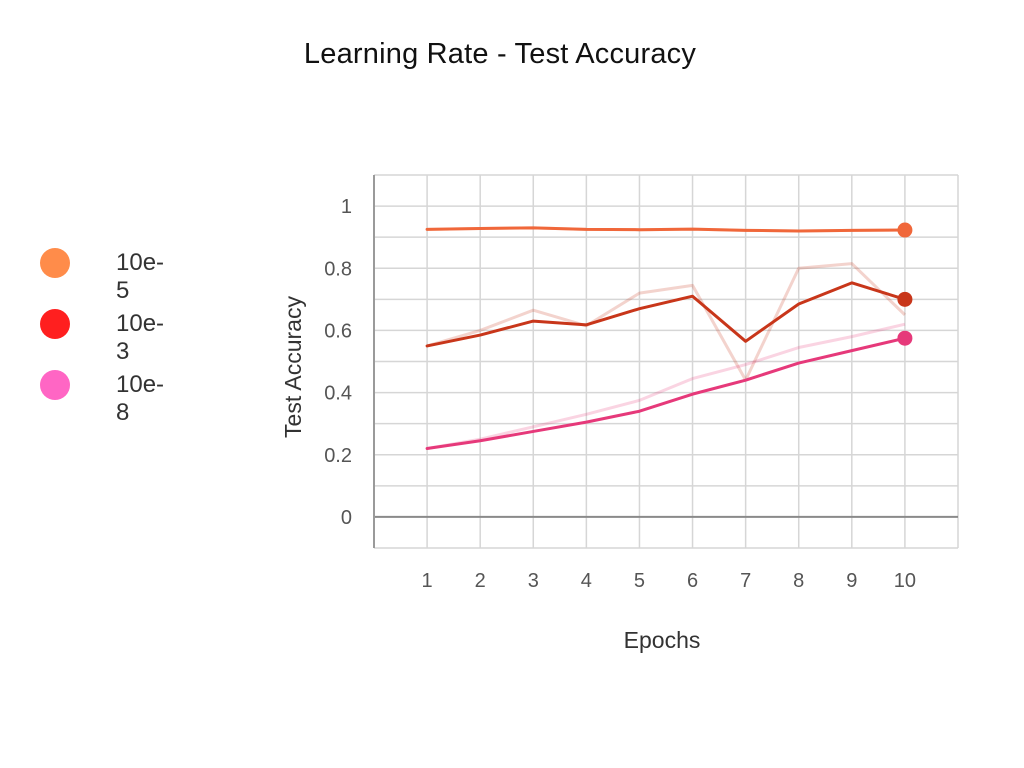 Image resolution: width=1024 pixels, height=768 pixels. What do you see at coordinates (140, 398) in the screenshot?
I see `legend-label: 10e-8` at bounding box center [140, 398].